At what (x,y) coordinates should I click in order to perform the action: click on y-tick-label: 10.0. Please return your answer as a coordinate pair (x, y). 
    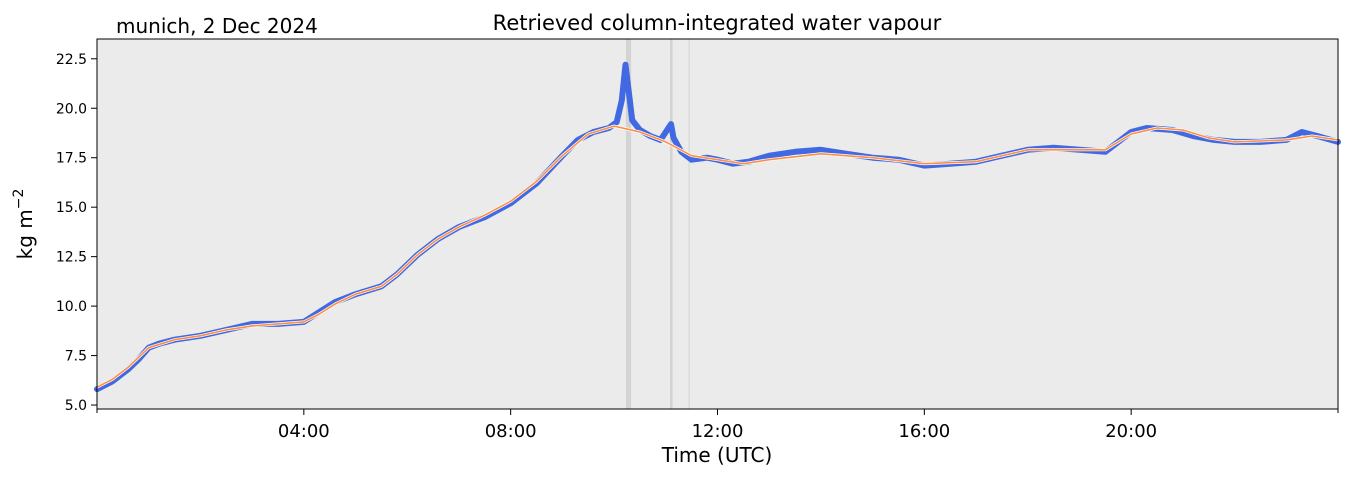
    Looking at the image, I should click on (71, 307).